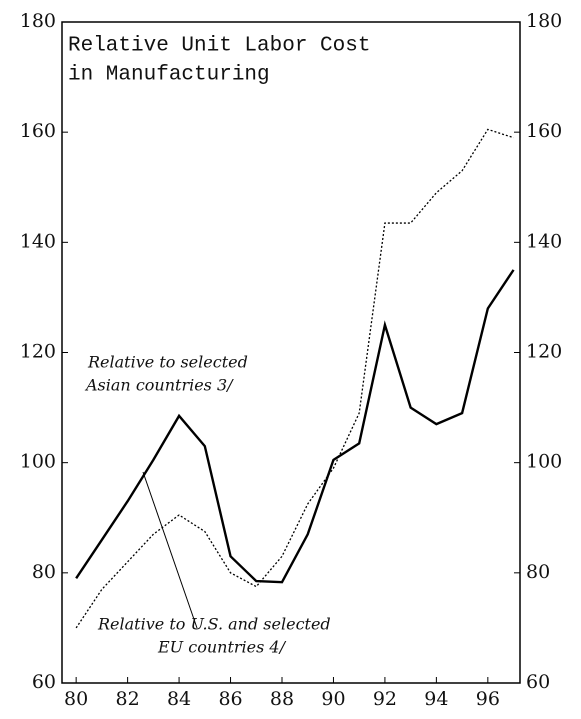  What do you see at coordinates (128, 699) in the screenshot?
I see `x-tick-label: 82` at bounding box center [128, 699].